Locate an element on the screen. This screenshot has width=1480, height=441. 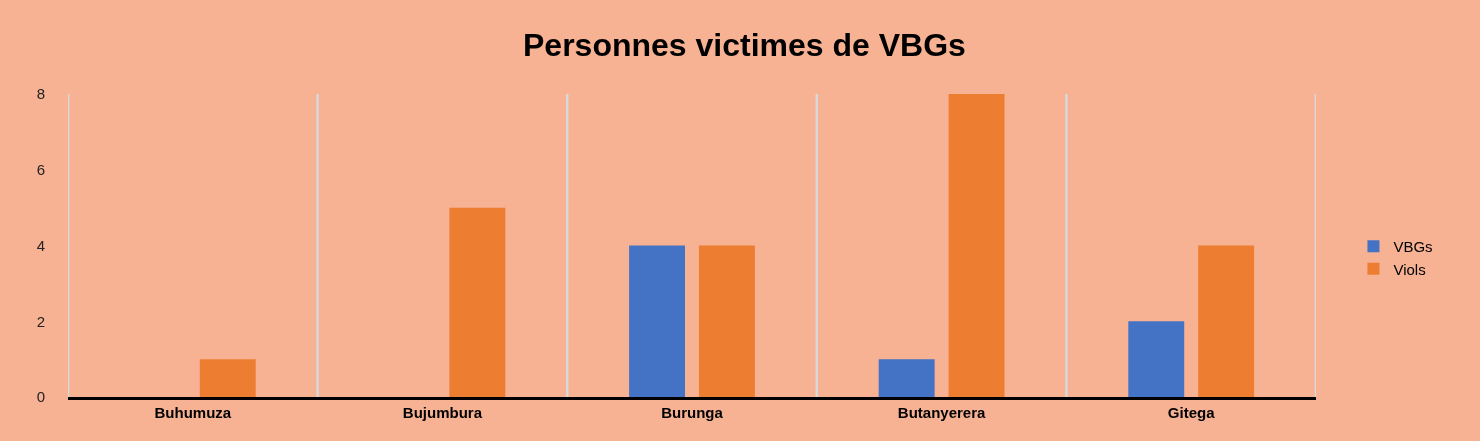
chart-title: Personnes victimes de VBGs is located at coordinates (744, 45).